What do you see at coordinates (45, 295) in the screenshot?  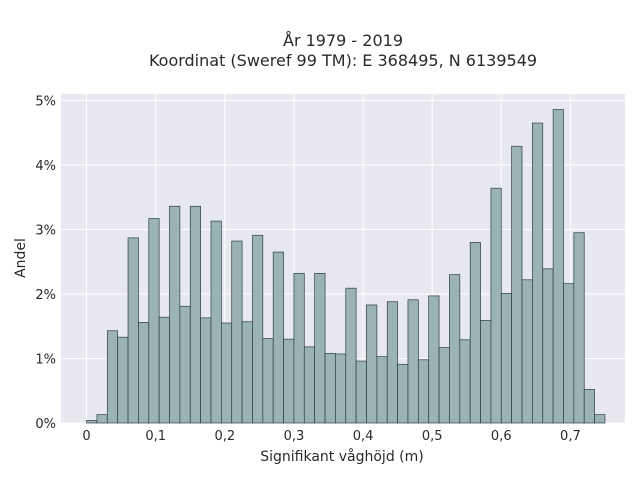 I see `y-tick-label: 2%` at bounding box center [45, 295].